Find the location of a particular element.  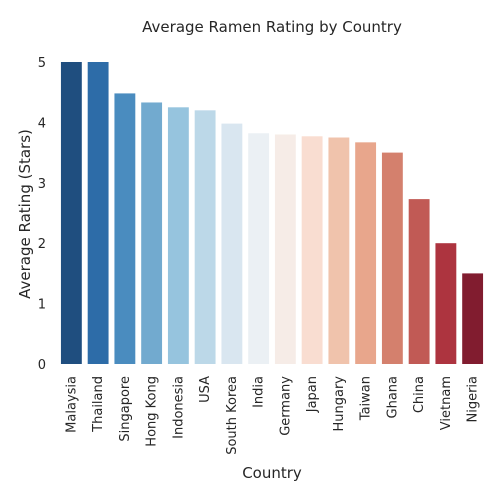

x-tick-label: Singapore is located at coordinates (125, 409).